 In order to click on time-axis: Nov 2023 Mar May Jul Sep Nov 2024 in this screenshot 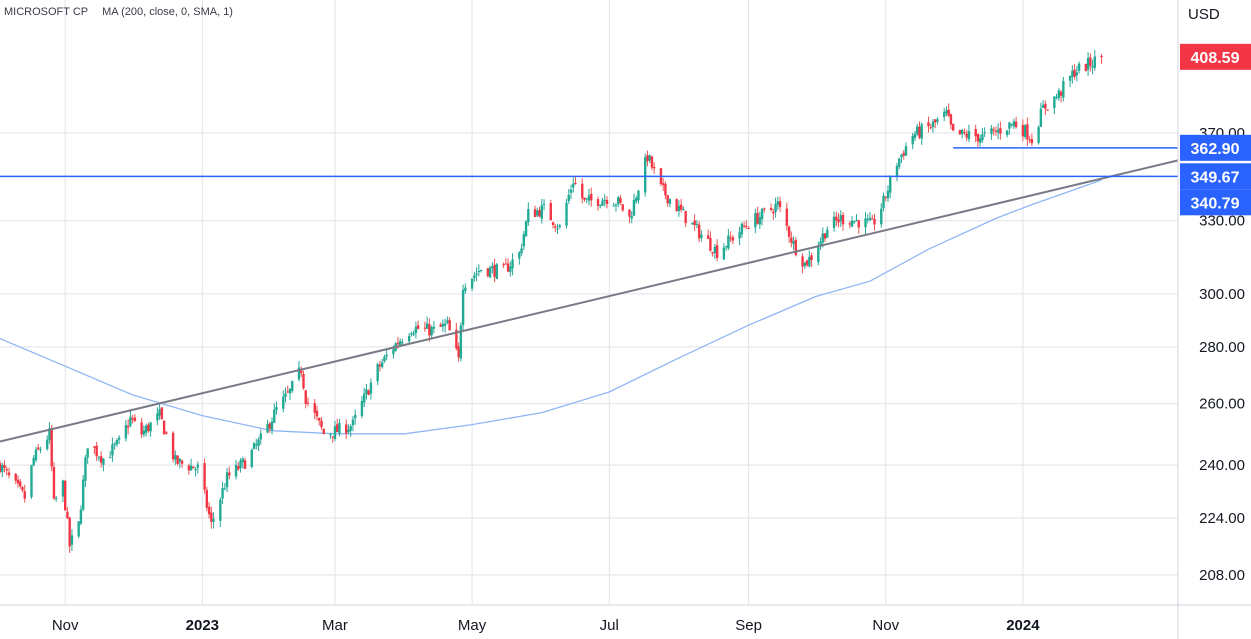, I will do `click(625, 619)`.